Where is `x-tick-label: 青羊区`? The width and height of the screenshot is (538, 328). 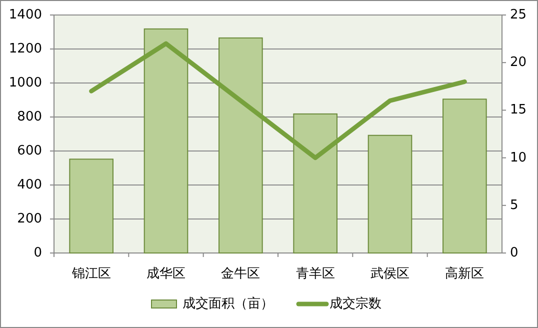
x-tick-label: 青羊区 is located at coordinates (315, 274).